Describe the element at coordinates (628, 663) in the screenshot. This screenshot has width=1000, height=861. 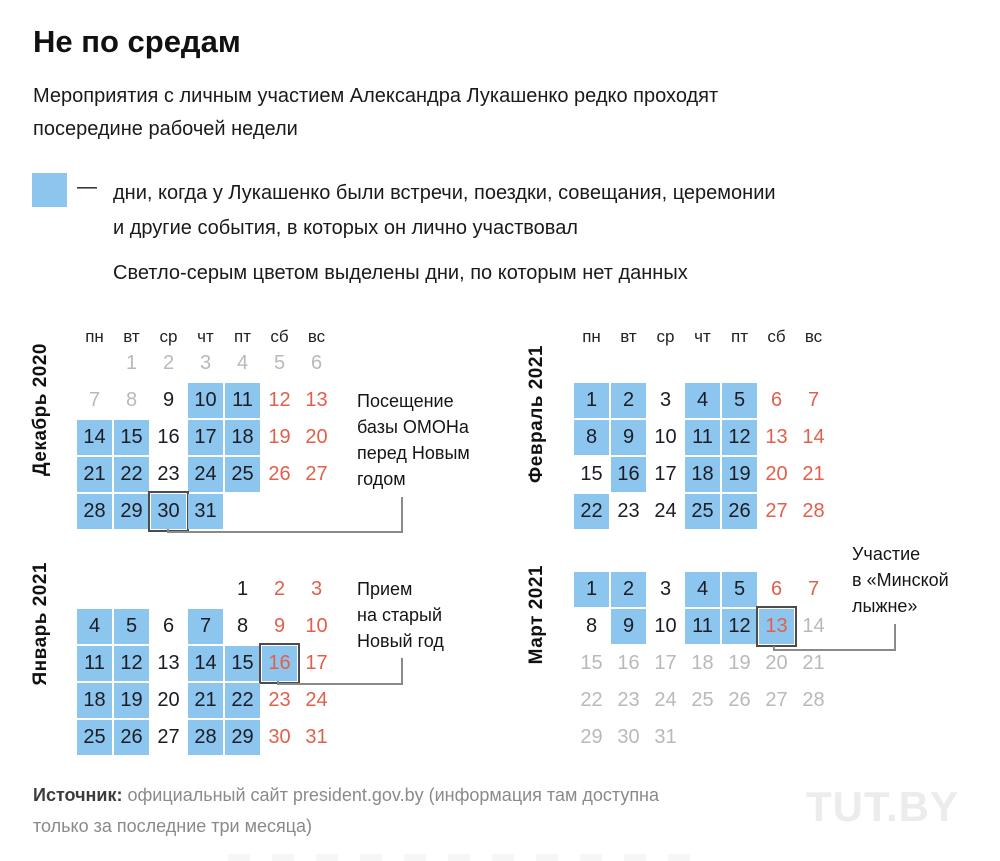
I see `day-cell-mar2021-16: 16` at that location.